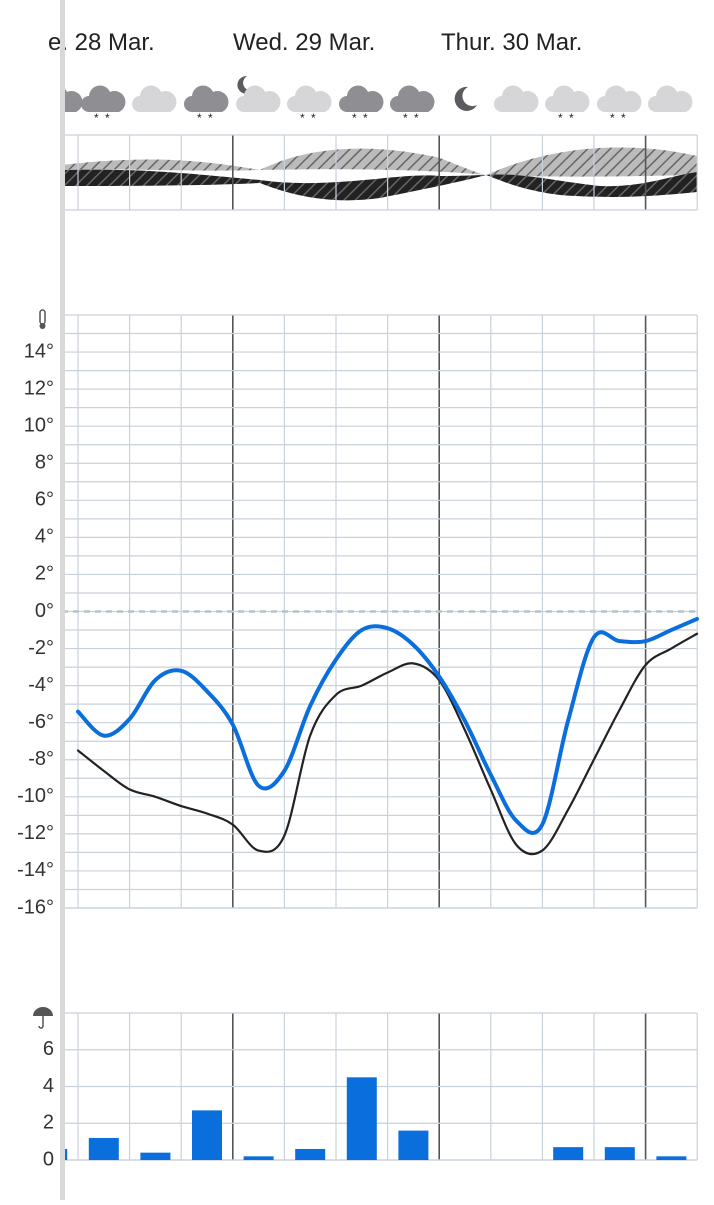 The height and width of the screenshot is (1205, 714). What do you see at coordinates (379, 174) in the screenshot?
I see `cloud-cover` at bounding box center [379, 174].